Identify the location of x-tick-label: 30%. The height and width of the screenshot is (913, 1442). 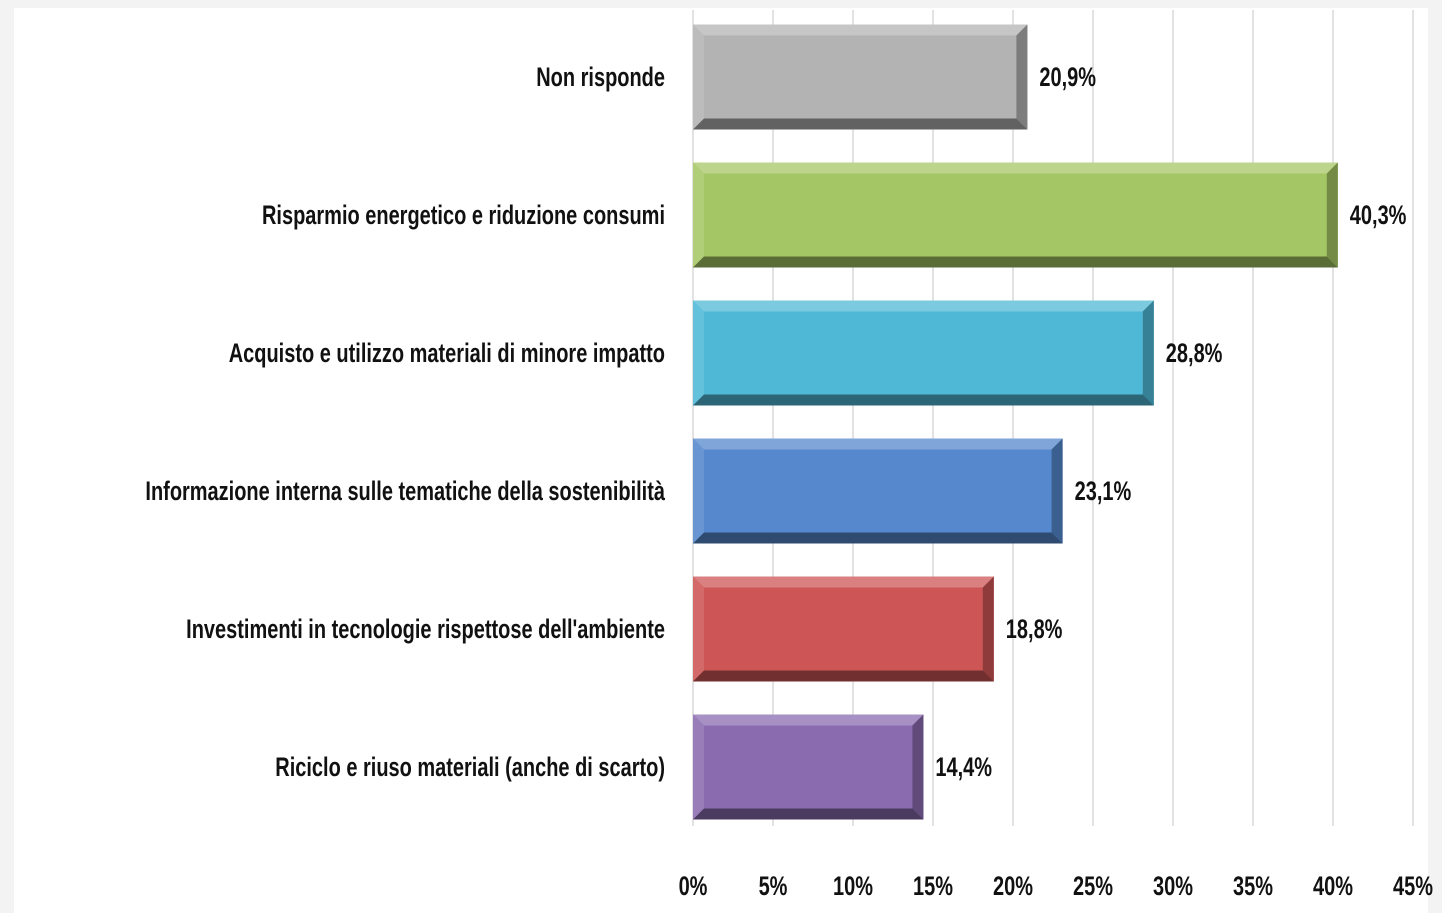
(1173, 886).